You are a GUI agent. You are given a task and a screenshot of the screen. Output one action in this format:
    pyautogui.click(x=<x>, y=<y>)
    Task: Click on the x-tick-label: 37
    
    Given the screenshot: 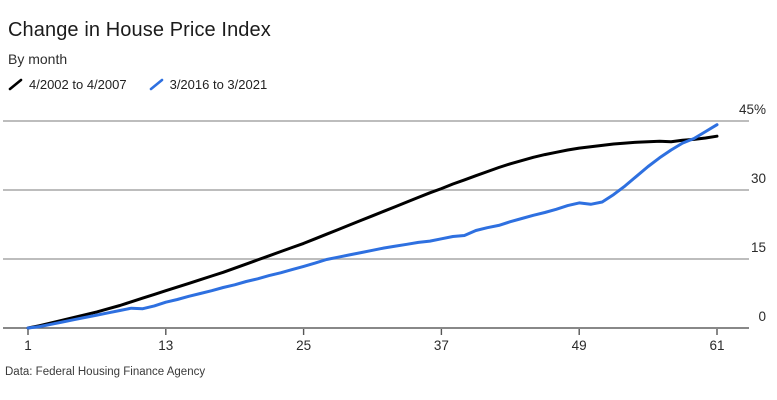 What is the action you would take?
    pyautogui.click(x=441, y=345)
    